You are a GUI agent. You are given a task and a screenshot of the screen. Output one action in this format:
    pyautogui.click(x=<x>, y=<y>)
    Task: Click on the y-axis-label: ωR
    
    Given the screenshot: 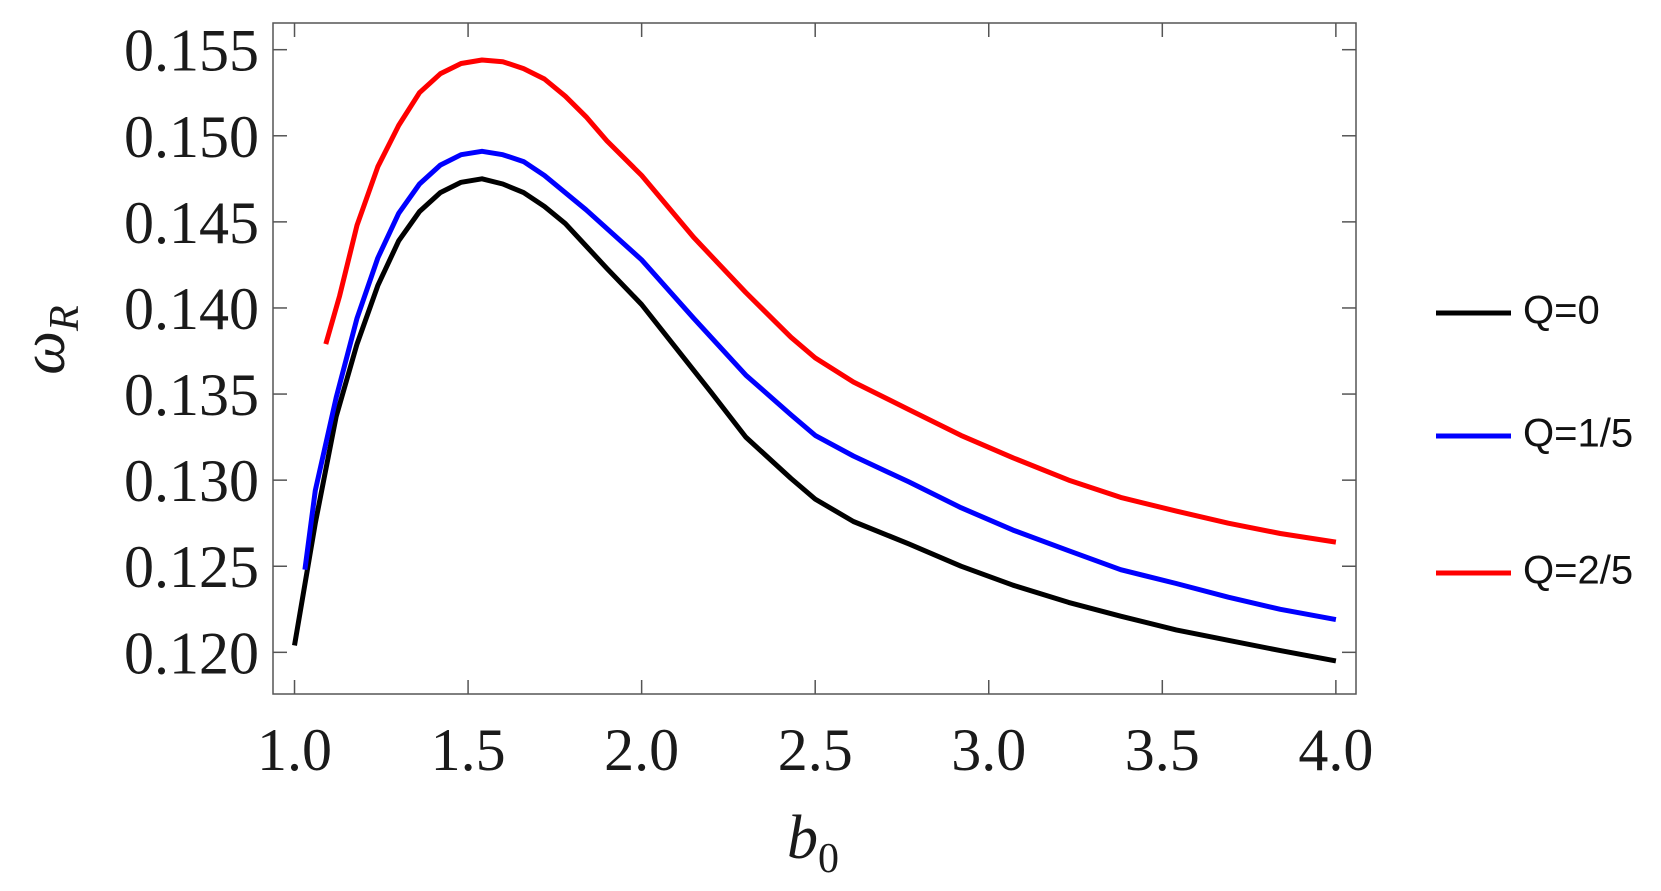 What is the action you would take?
    pyautogui.click(x=49, y=339)
    